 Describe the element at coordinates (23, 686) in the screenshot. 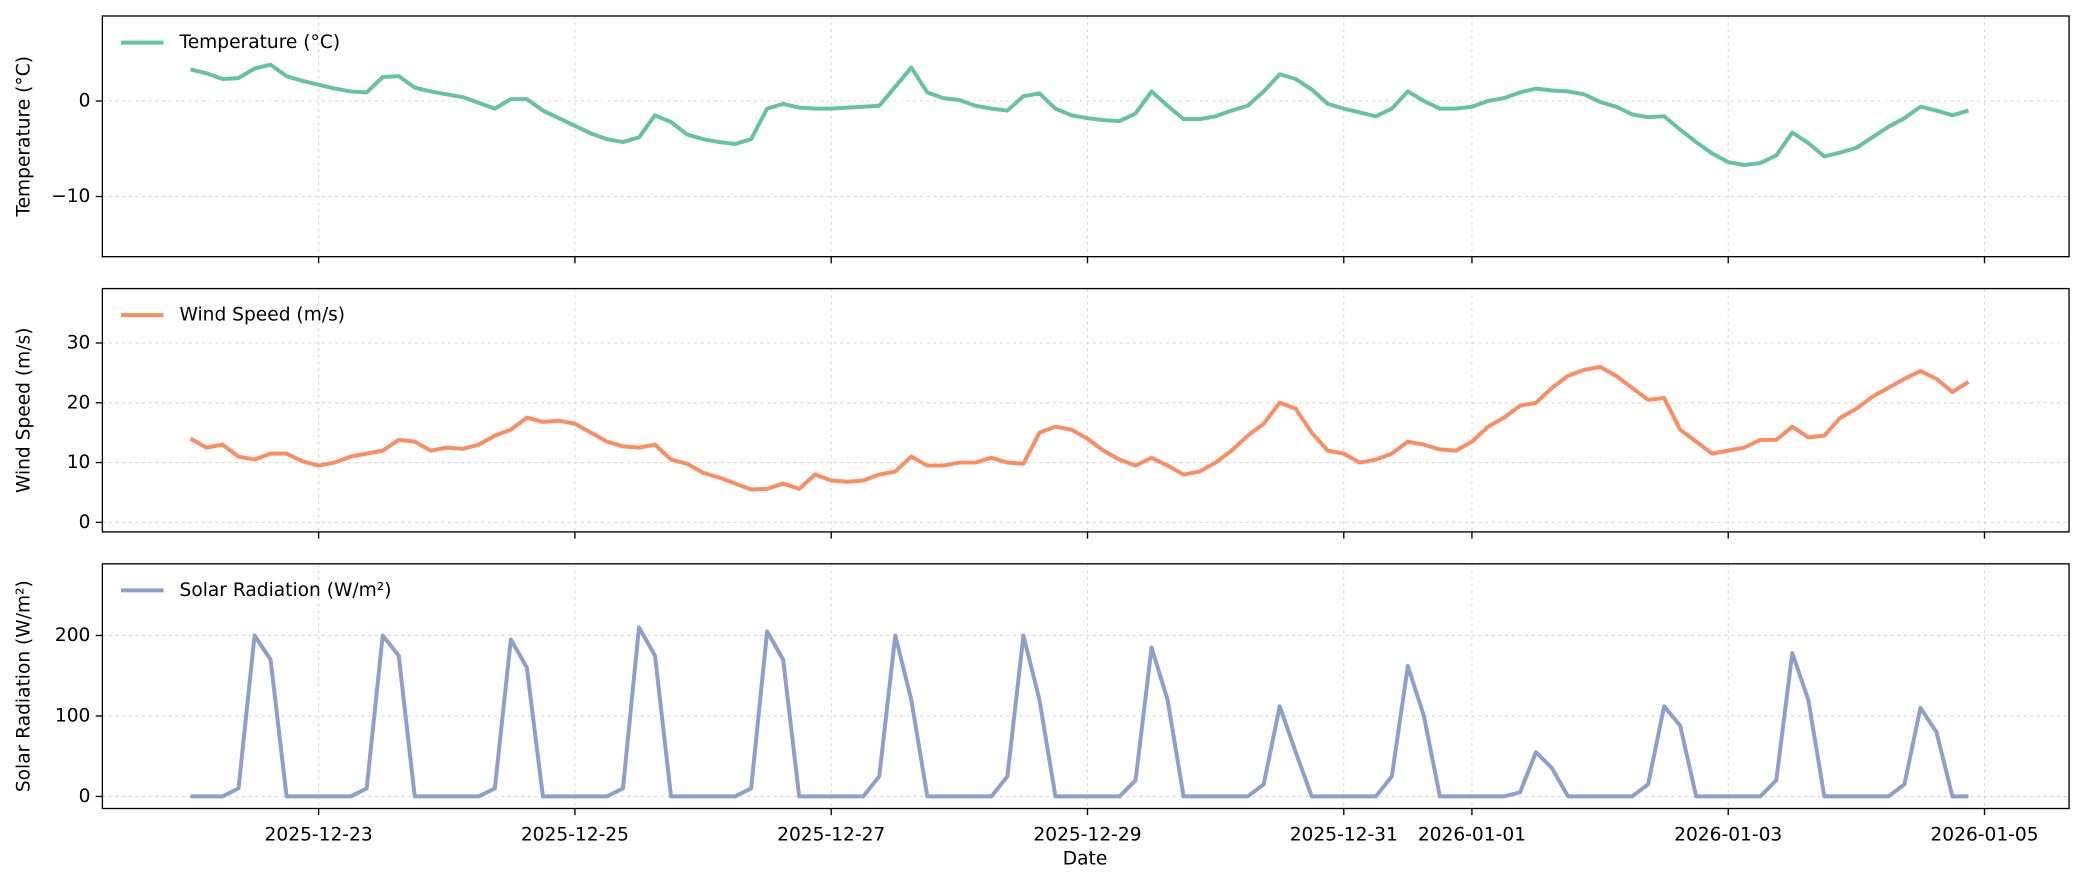

I see `y-axis-label: Solar Radiation (W/m²)` at that location.